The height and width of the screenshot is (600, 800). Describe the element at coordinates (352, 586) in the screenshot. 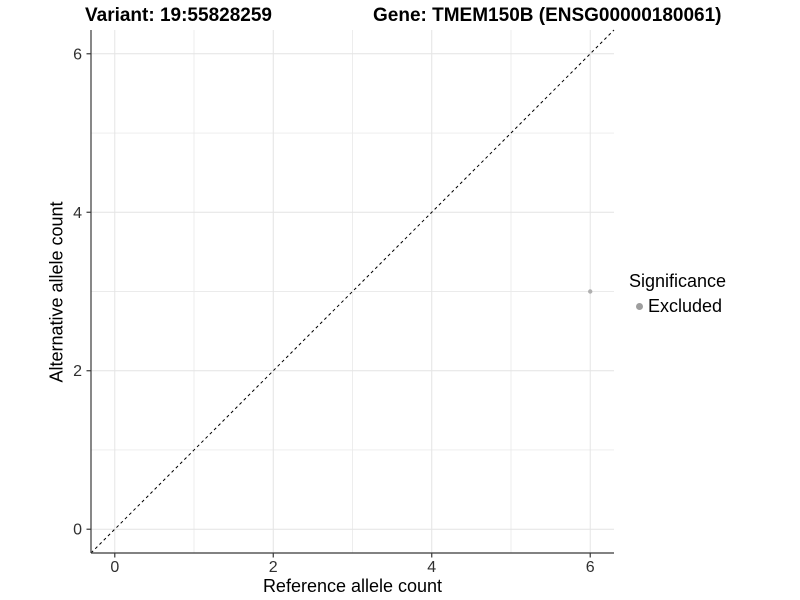

I see `x-axis-title: Reference allele count` at that location.